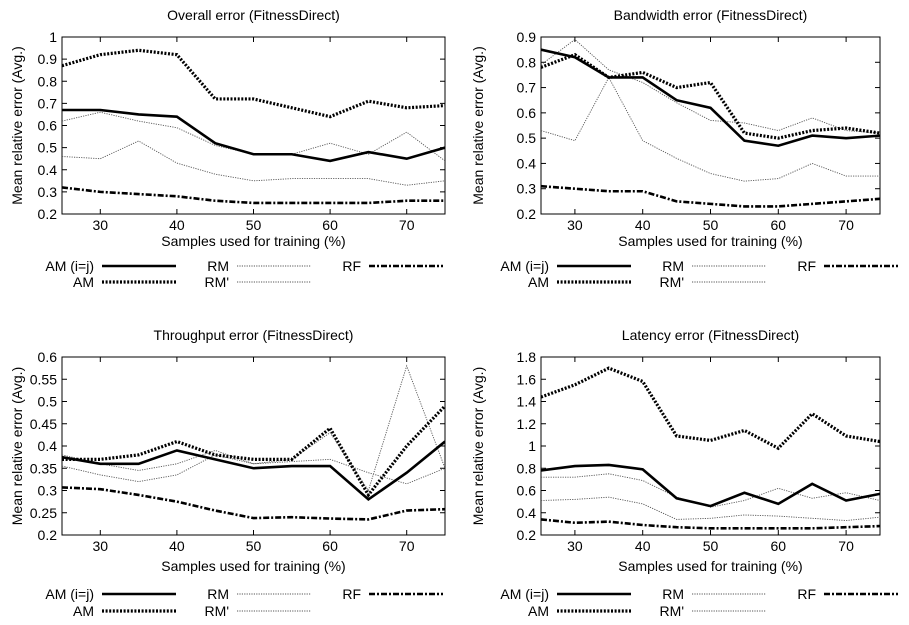 The width and height of the screenshot is (909, 625). I want to click on legend-throughput-error: AM (i=j) AM RM RM' RF, so click(225, 605).